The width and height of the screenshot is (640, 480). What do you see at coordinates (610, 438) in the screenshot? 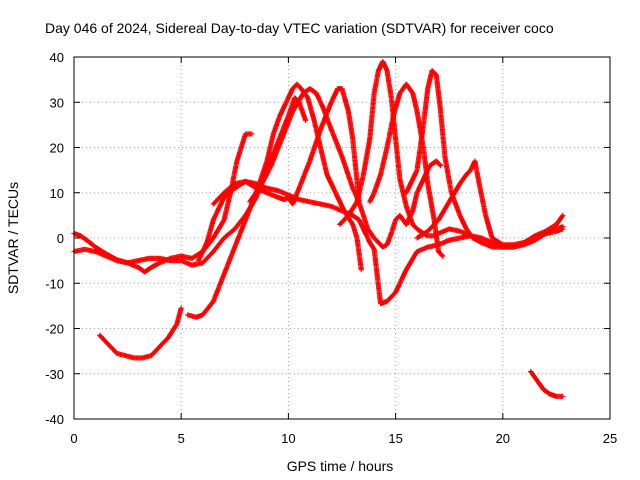
I see `x-tick-label: 25` at bounding box center [610, 438].